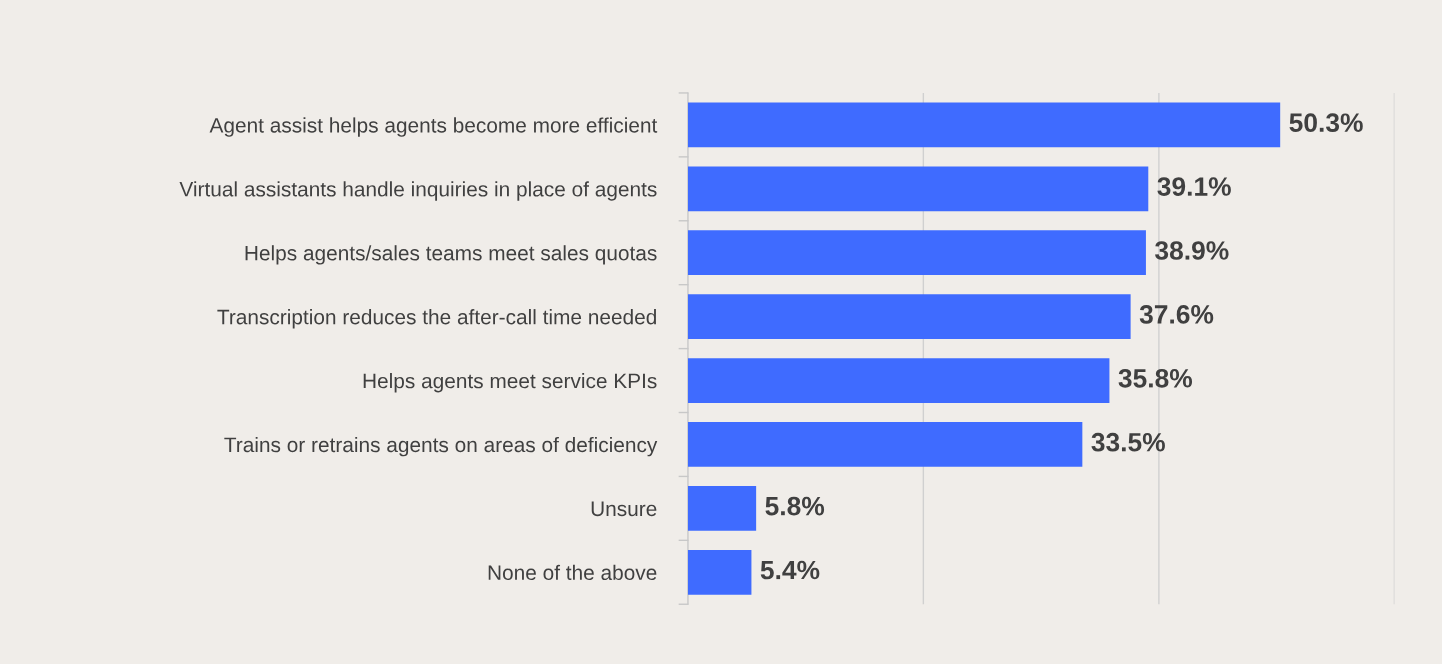 The height and width of the screenshot is (664, 1442). I want to click on data-label: 33.5%, so click(1128, 442).